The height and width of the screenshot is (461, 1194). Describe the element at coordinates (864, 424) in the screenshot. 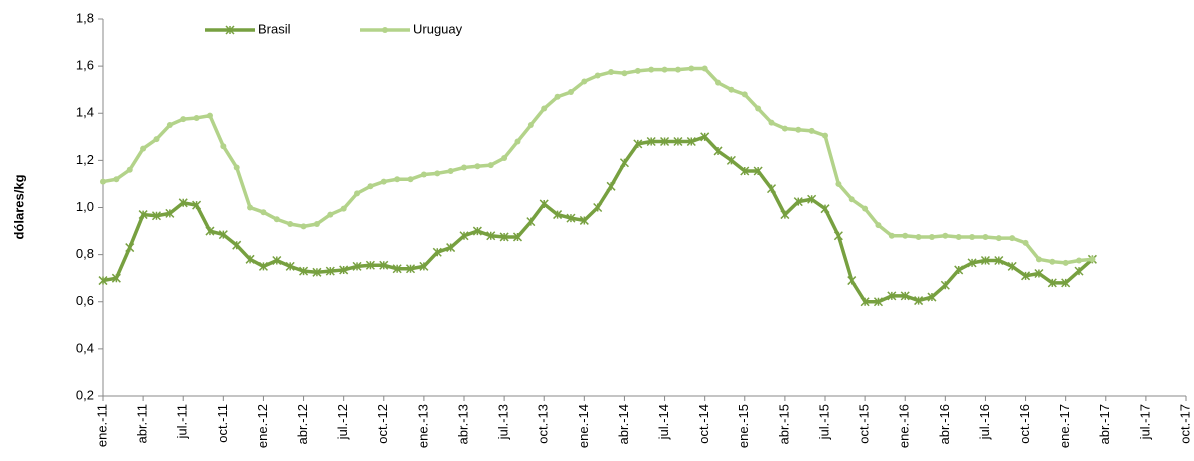

I see `x-tick-label: oct.-15` at that location.